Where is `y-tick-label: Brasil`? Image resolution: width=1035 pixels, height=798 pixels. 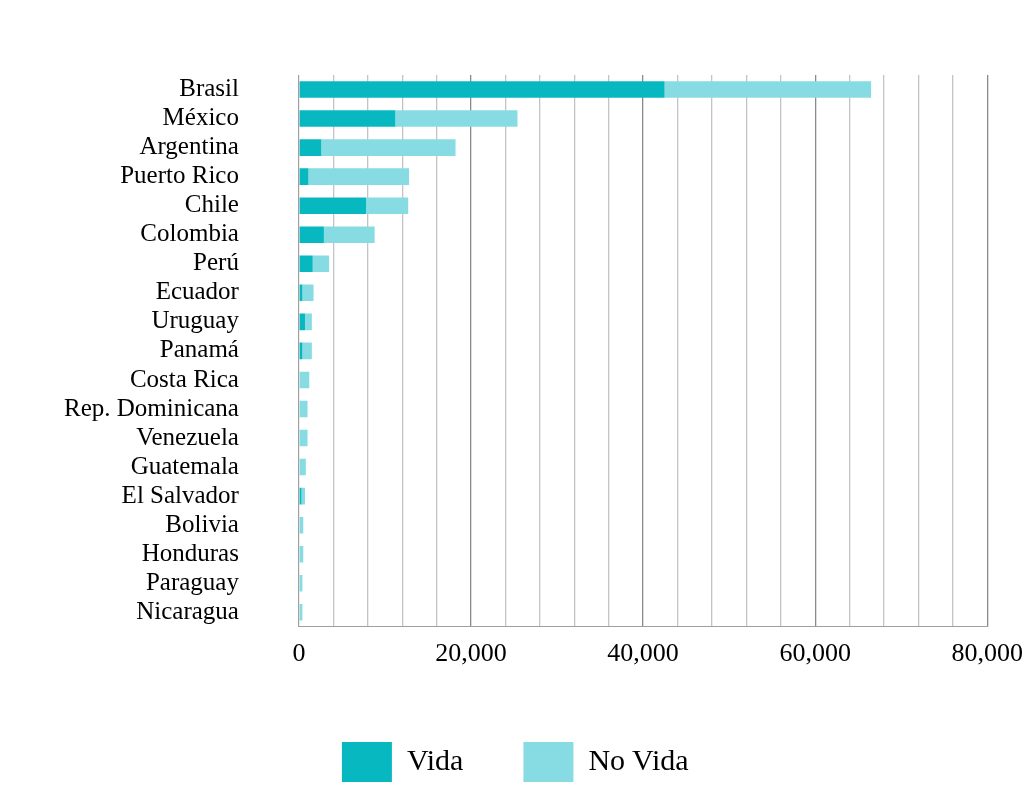 y-tick-label: Brasil is located at coordinates (209, 88).